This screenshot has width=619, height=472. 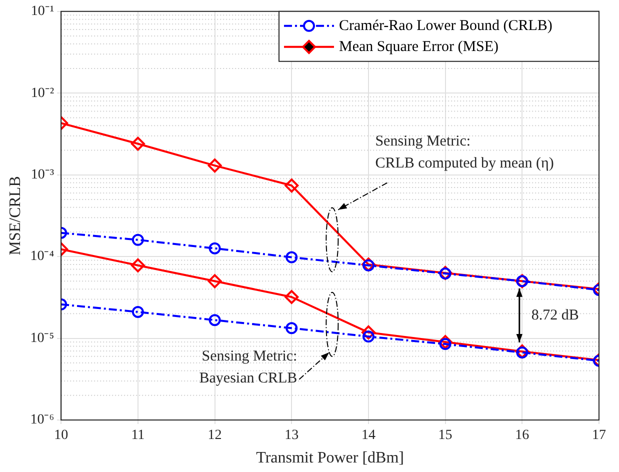 I want to click on y-axis-title: MSE/CRLB, so click(x=15, y=216).